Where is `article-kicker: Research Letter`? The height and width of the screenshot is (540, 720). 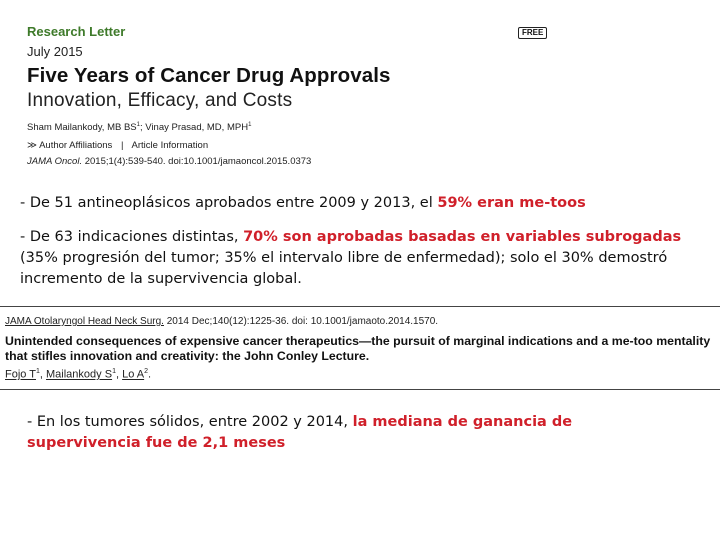 article-kicker: Research Letter is located at coordinates (76, 31).